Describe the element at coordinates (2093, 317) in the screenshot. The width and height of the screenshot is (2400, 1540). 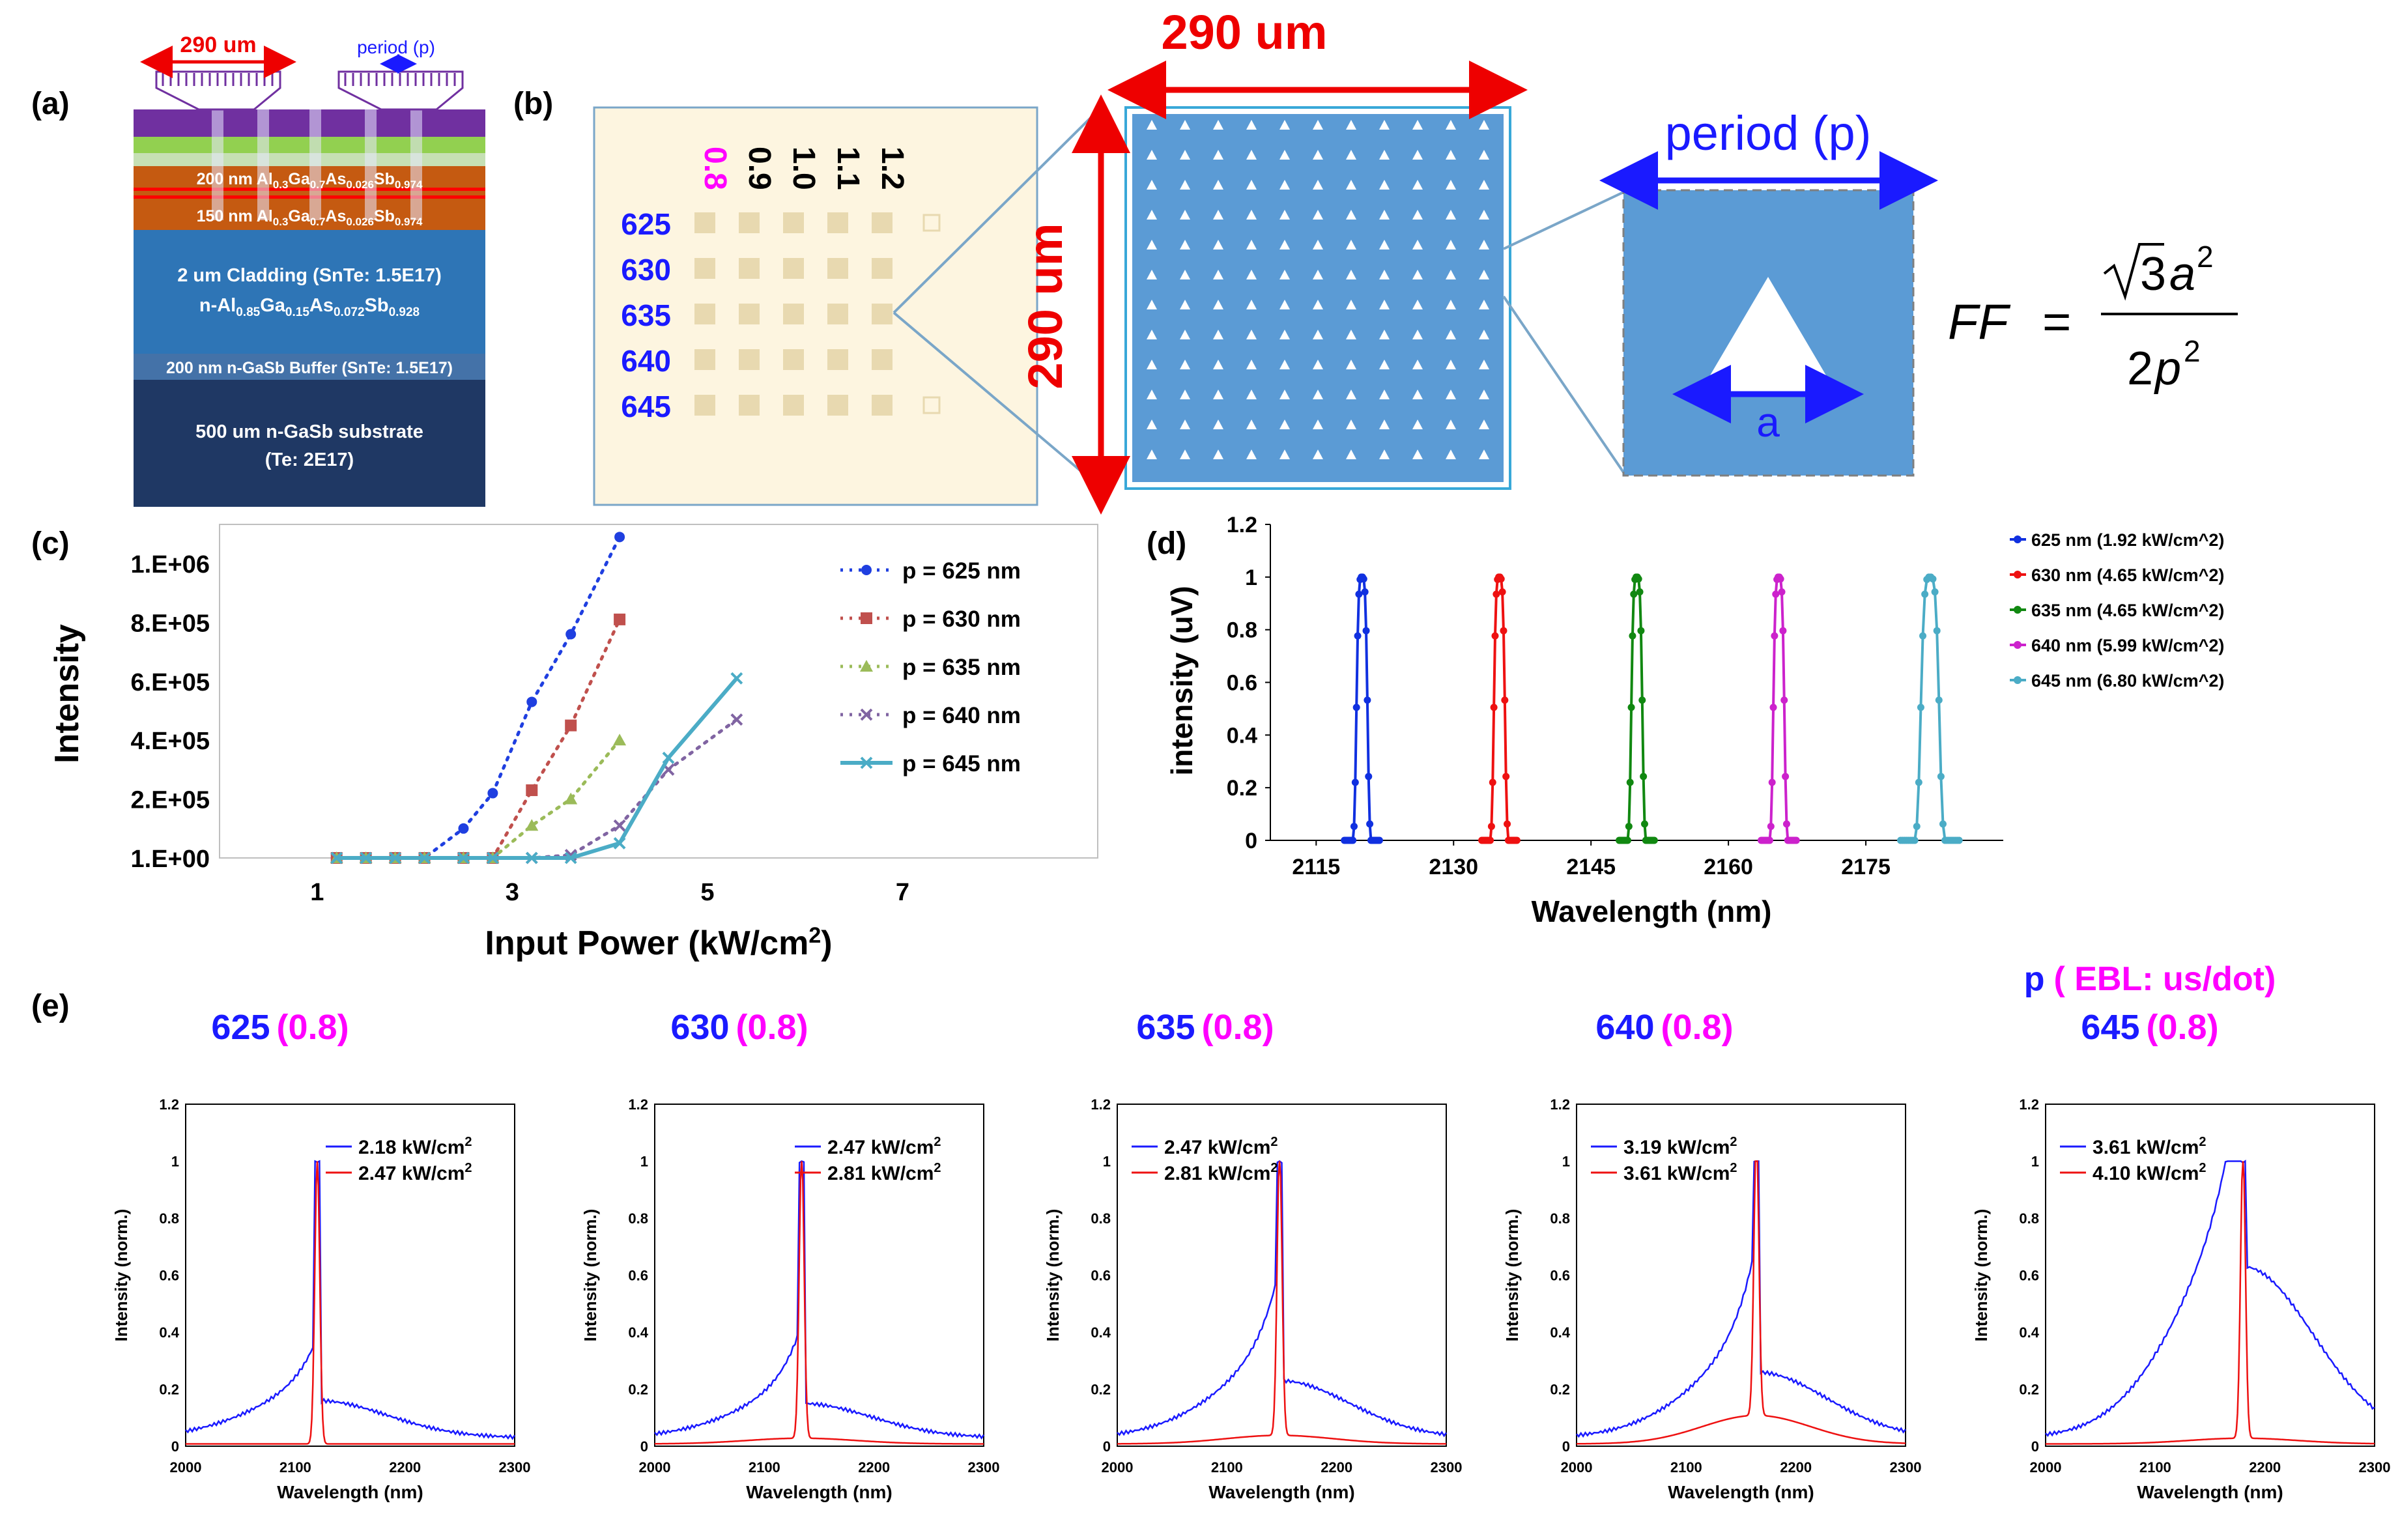
I see `fill-factor-formula: FF = 3 a 2 2 p 2` at that location.